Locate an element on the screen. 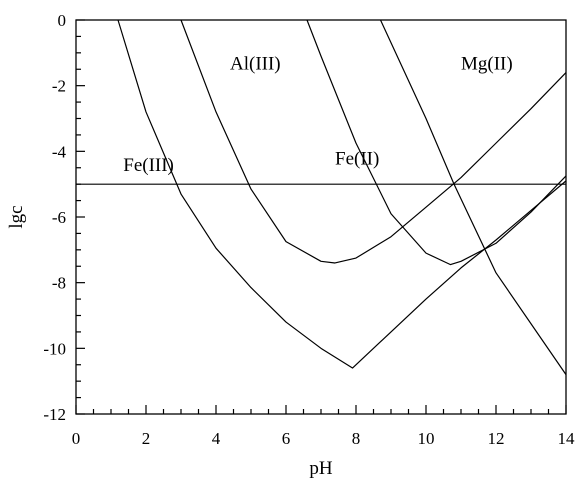 This screenshot has height=490, width=579. y-tick-label: -2 is located at coordinates (59, 86).